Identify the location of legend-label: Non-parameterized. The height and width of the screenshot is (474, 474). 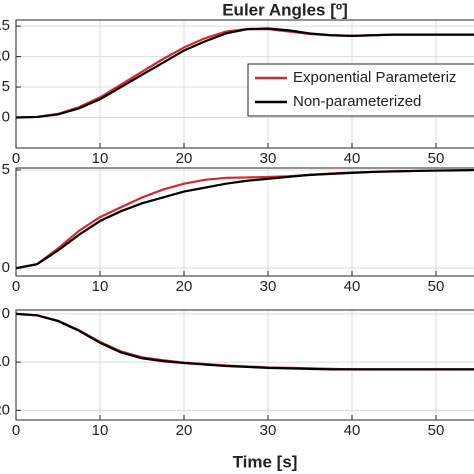
(357, 101).